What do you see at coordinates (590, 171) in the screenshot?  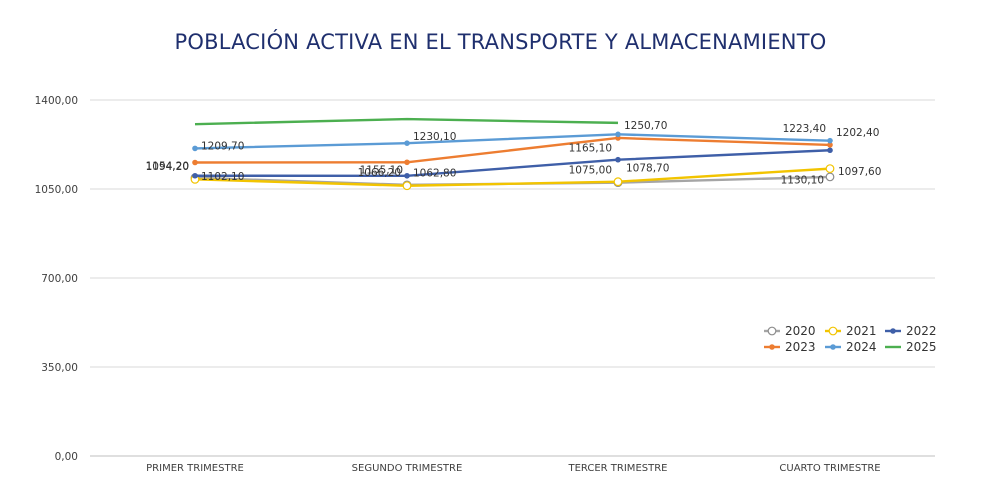 I see `data-label: 1075,00` at bounding box center [590, 171].